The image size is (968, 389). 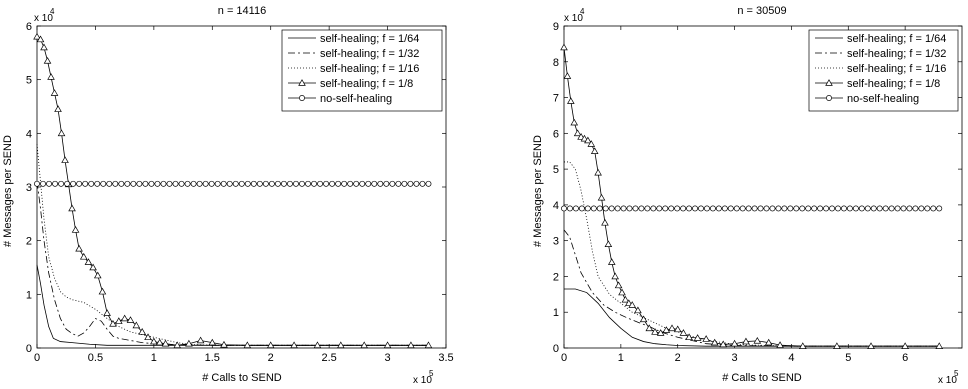 What do you see at coordinates (37, 358) in the screenshot?
I see `chart-left-x-tick-label: 0` at bounding box center [37, 358].